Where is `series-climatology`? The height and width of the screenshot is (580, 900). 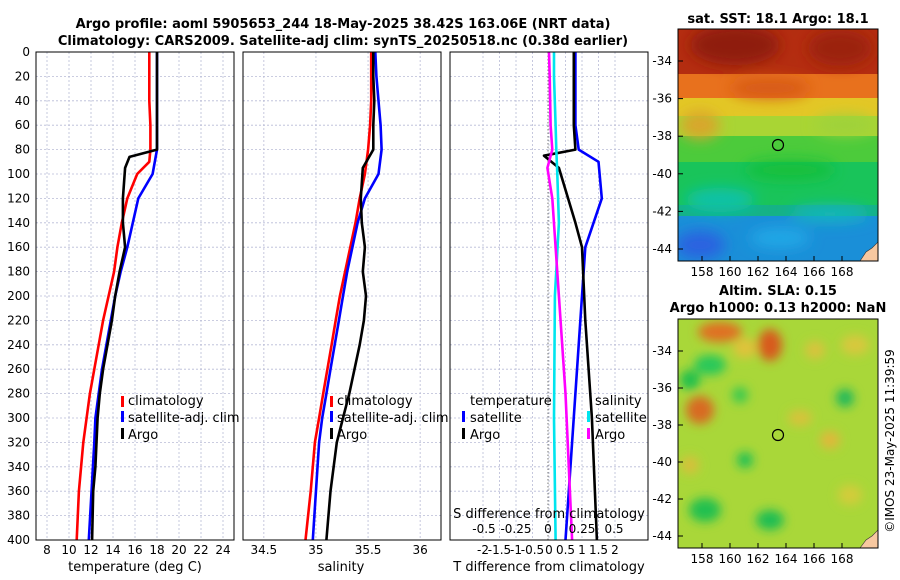
series-climatology is located at coordinates (338, 296).